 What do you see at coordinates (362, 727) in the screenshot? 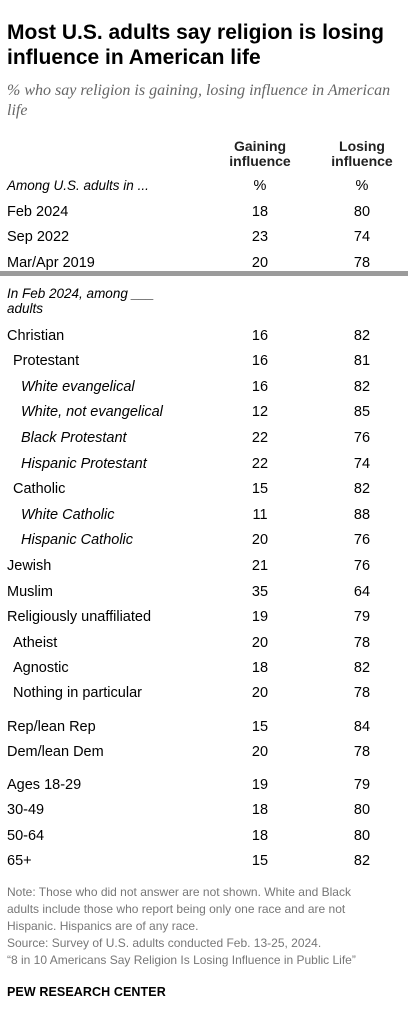
I see `losing-value: 84` at bounding box center [362, 727].